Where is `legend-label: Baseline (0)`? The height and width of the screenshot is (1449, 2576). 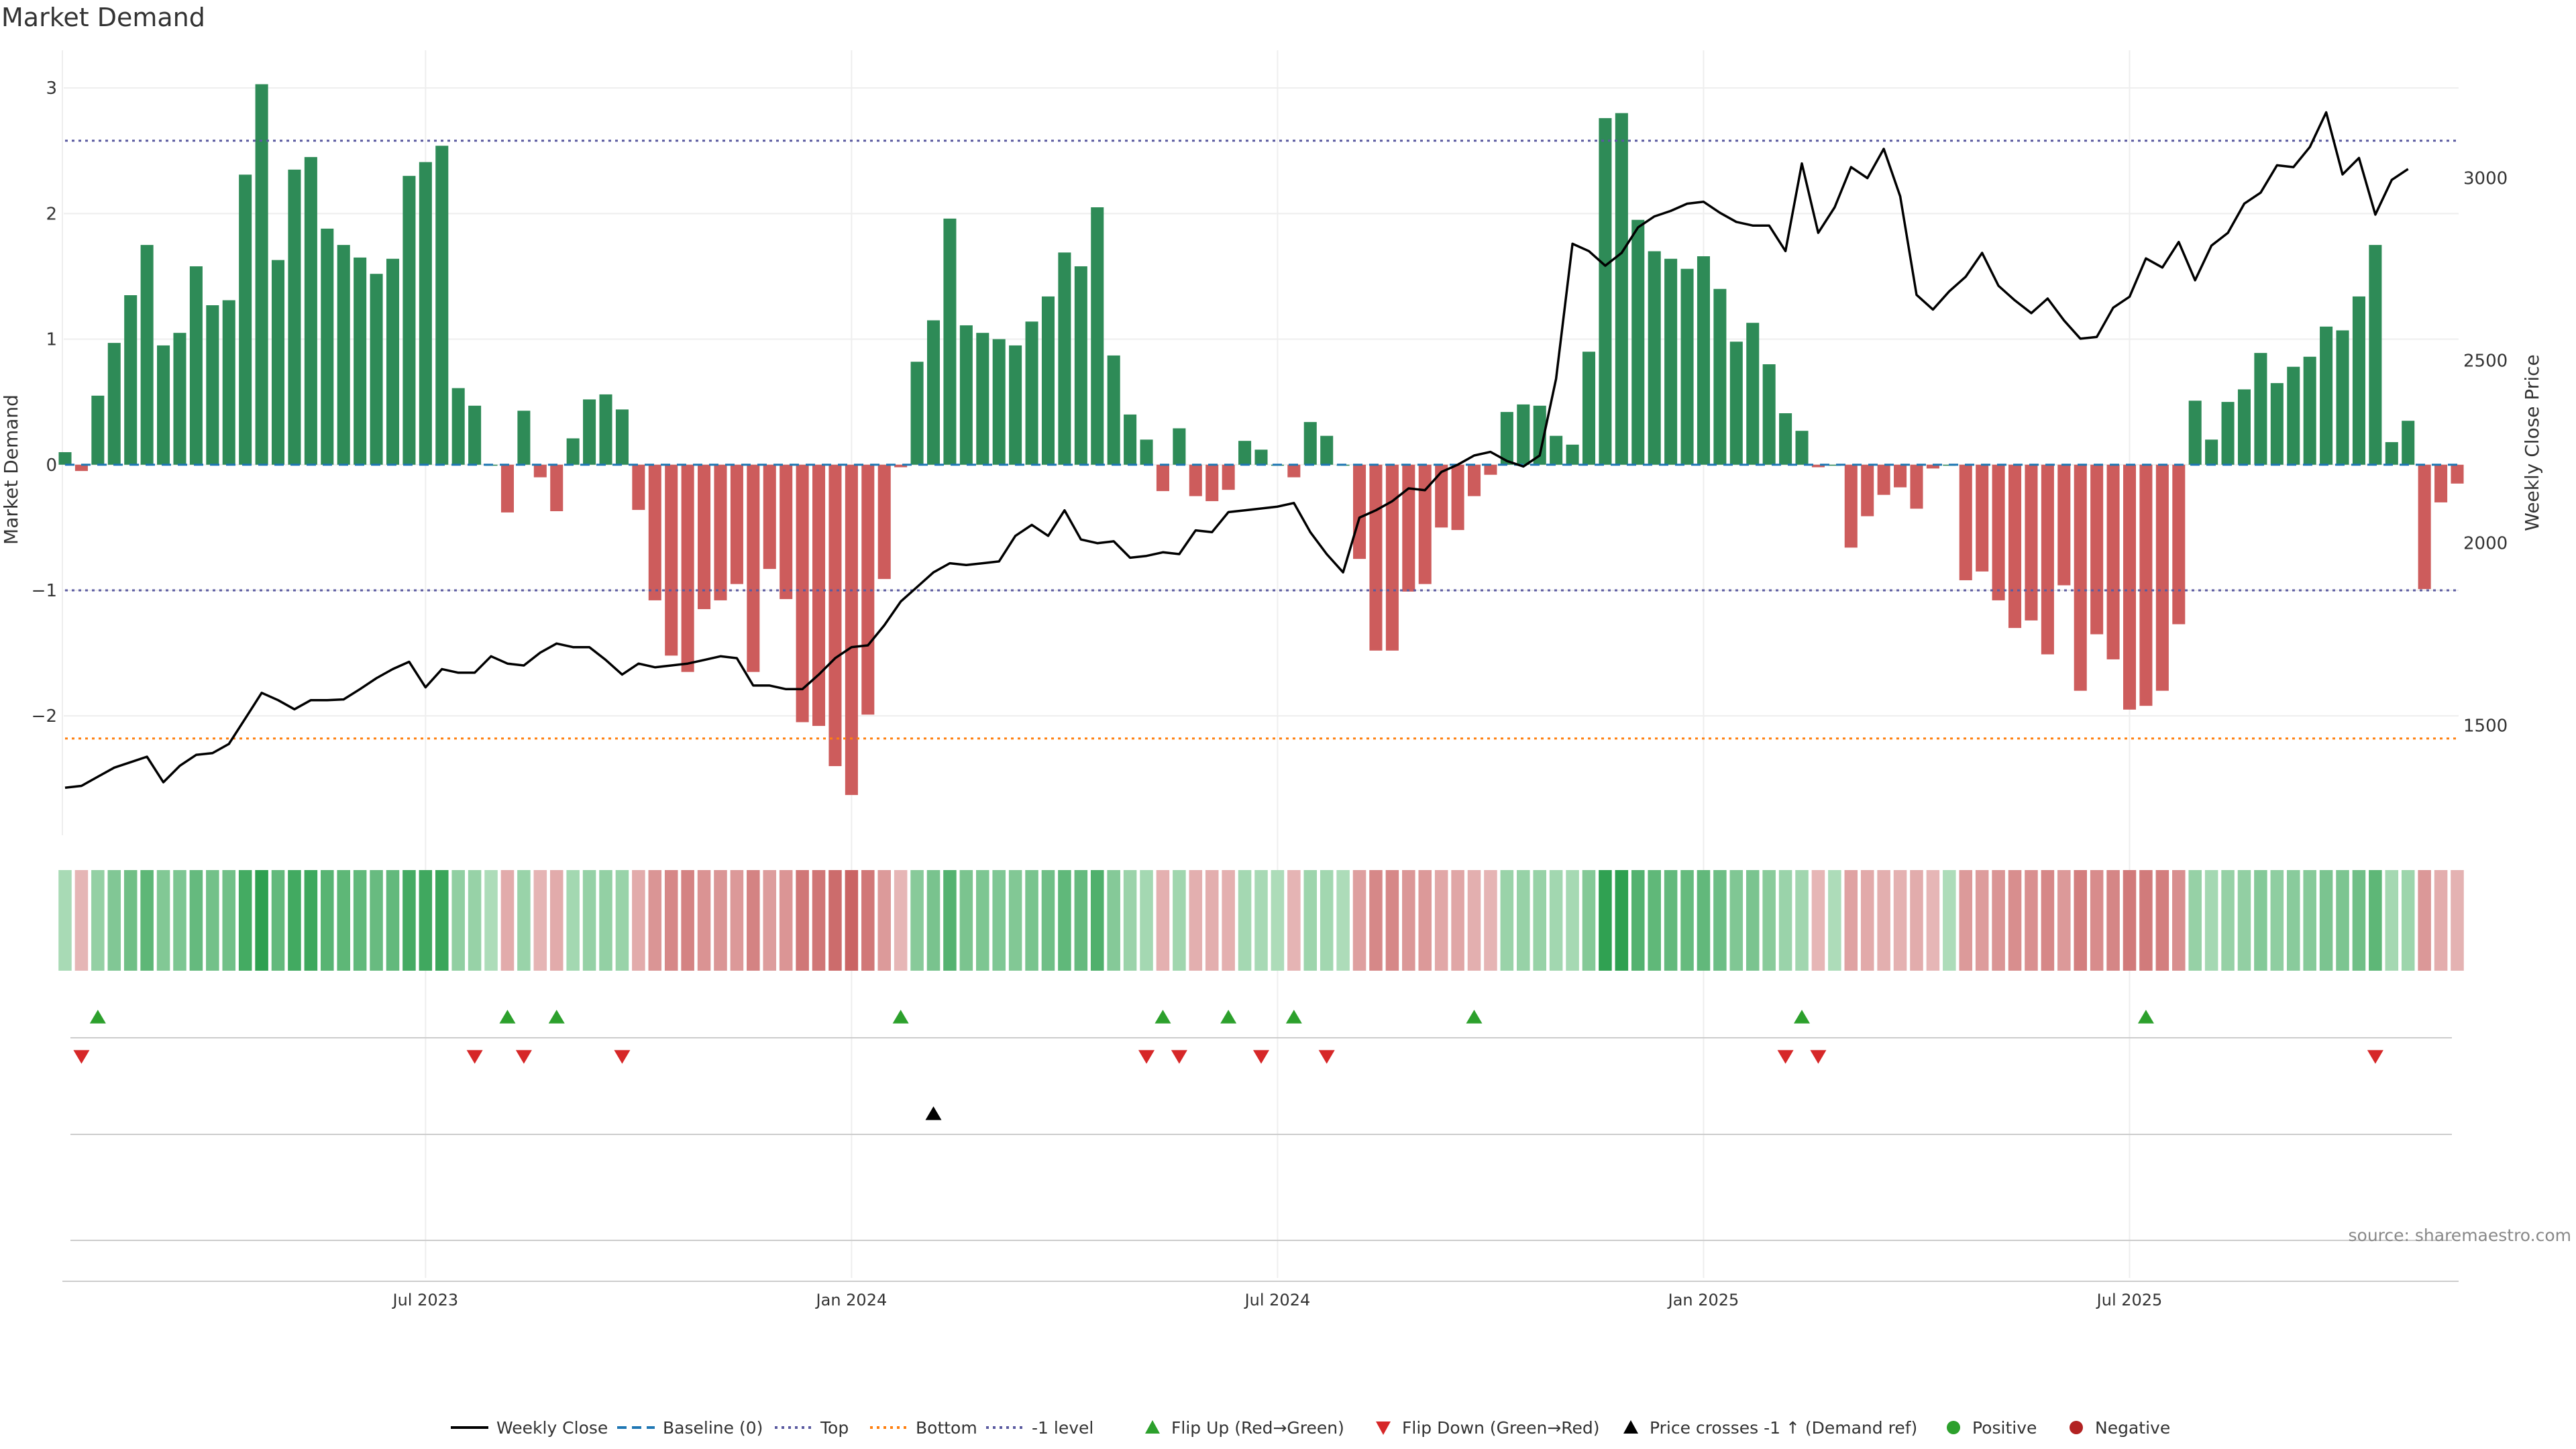
legend-label: Baseline (0) is located at coordinates (713, 1428).